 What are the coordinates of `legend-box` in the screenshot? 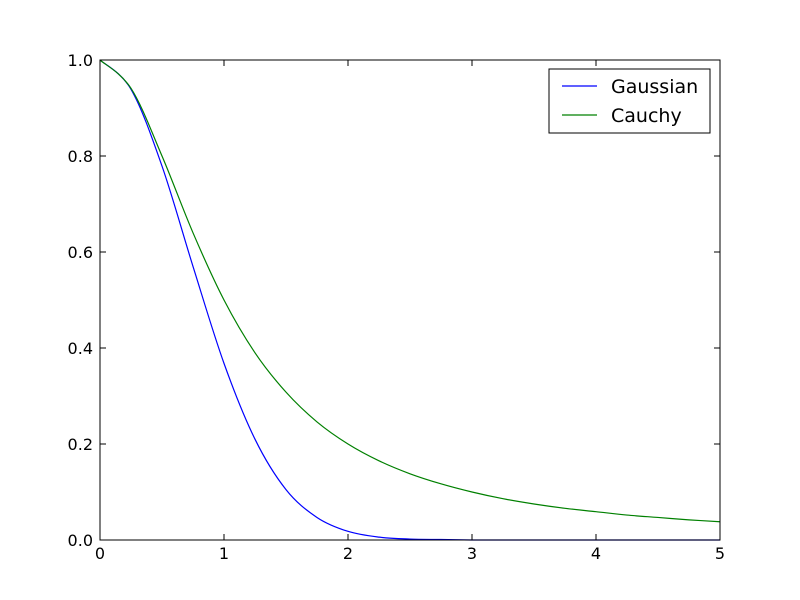 It's located at (629, 101).